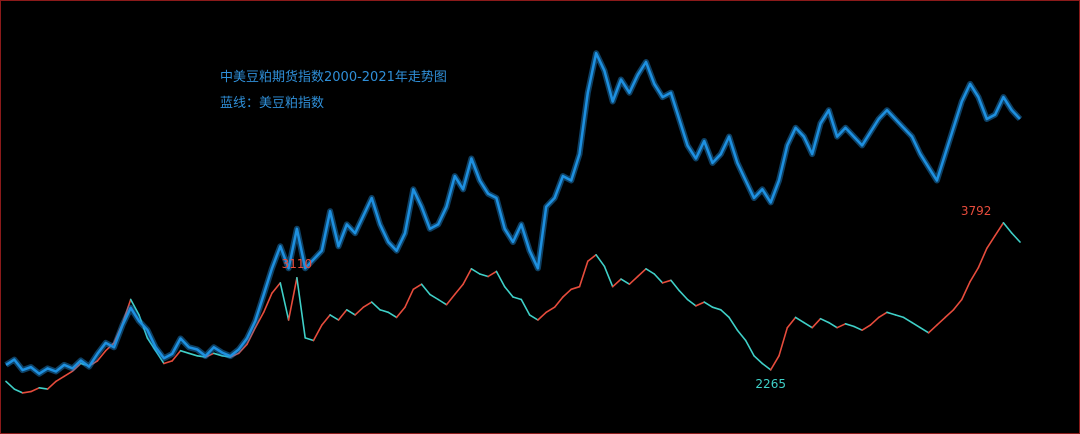 The height and width of the screenshot is (434, 1080). I want to click on chart-subtitle: 蓝线：美豆粕指数, so click(272, 103).